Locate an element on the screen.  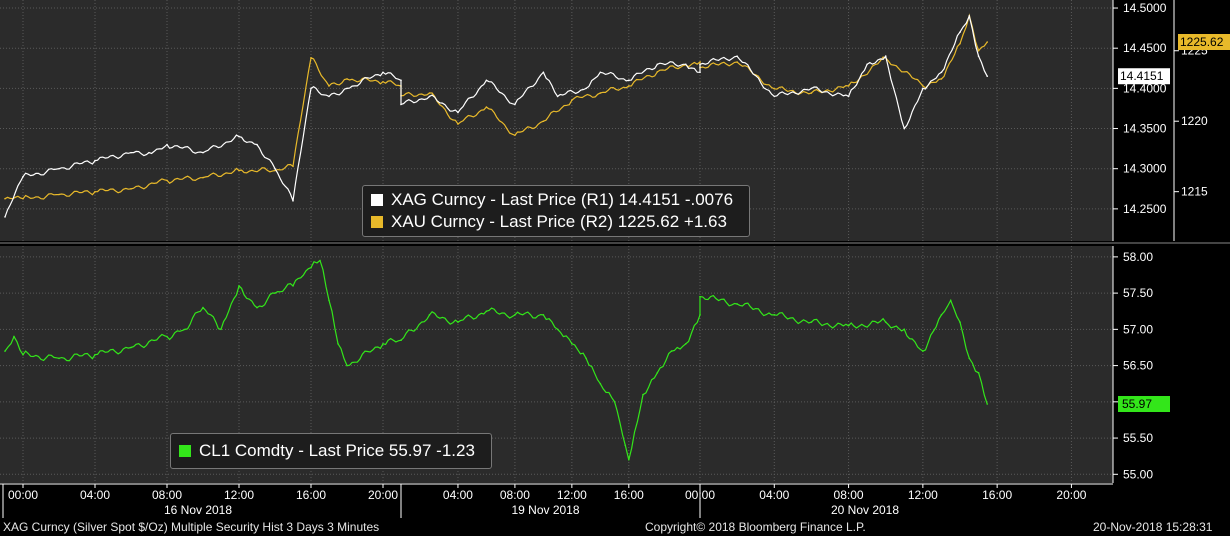
r2-tick-label: 1215 is located at coordinates (1194, 192).